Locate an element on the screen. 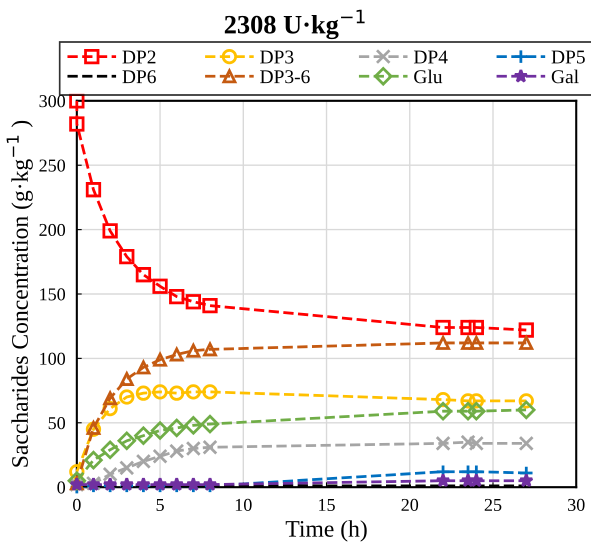 The width and height of the screenshot is (591, 548). x-tick-label: 10 is located at coordinates (244, 504).